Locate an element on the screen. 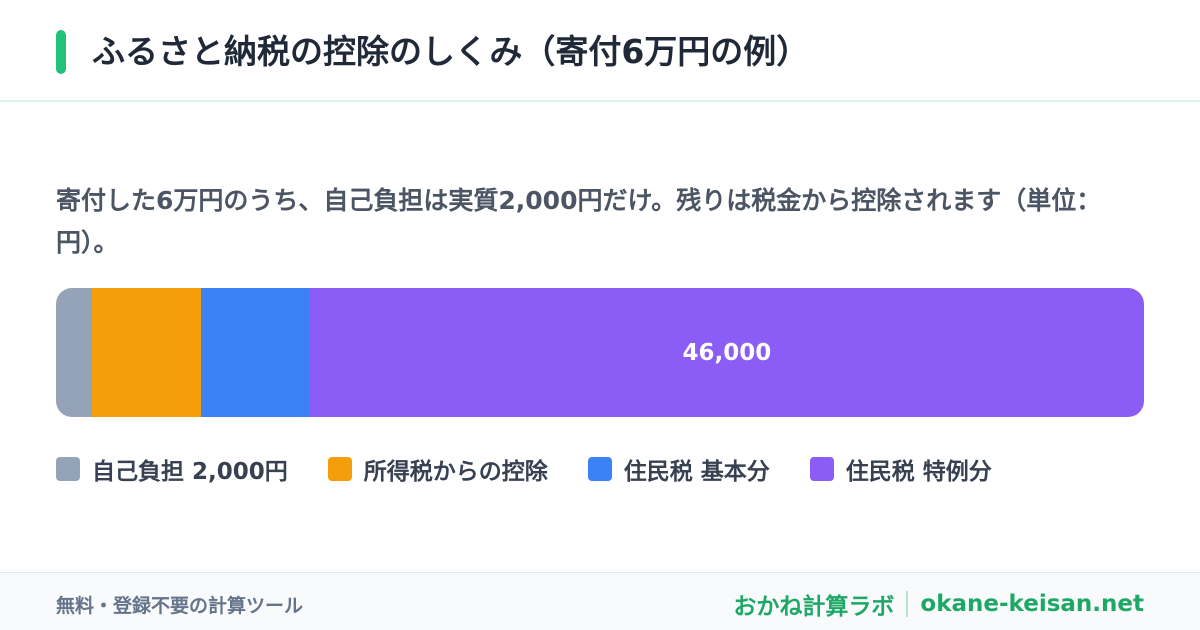  brand-name: おかね計算ラボ is located at coordinates (814, 607).